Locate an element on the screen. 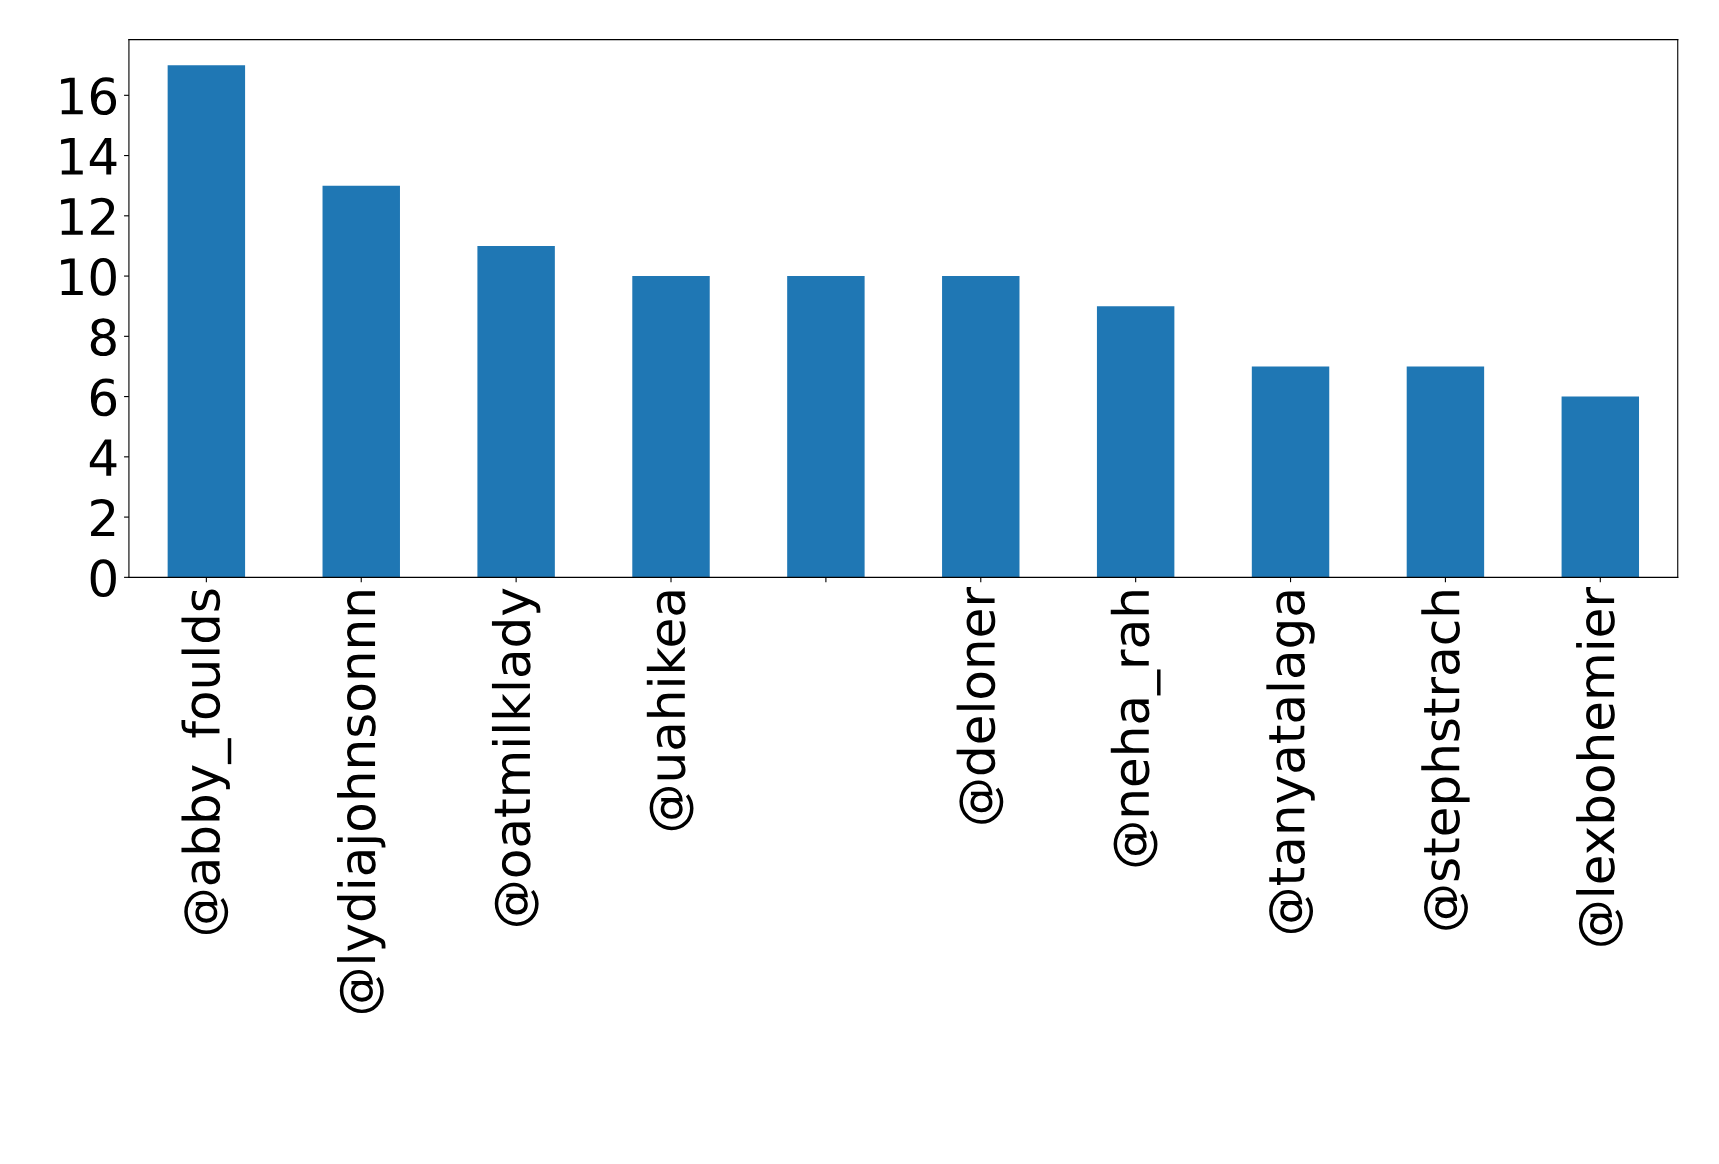 This screenshot has width=1719, height=1164. y-tick-label: 6 is located at coordinates (103, 397).